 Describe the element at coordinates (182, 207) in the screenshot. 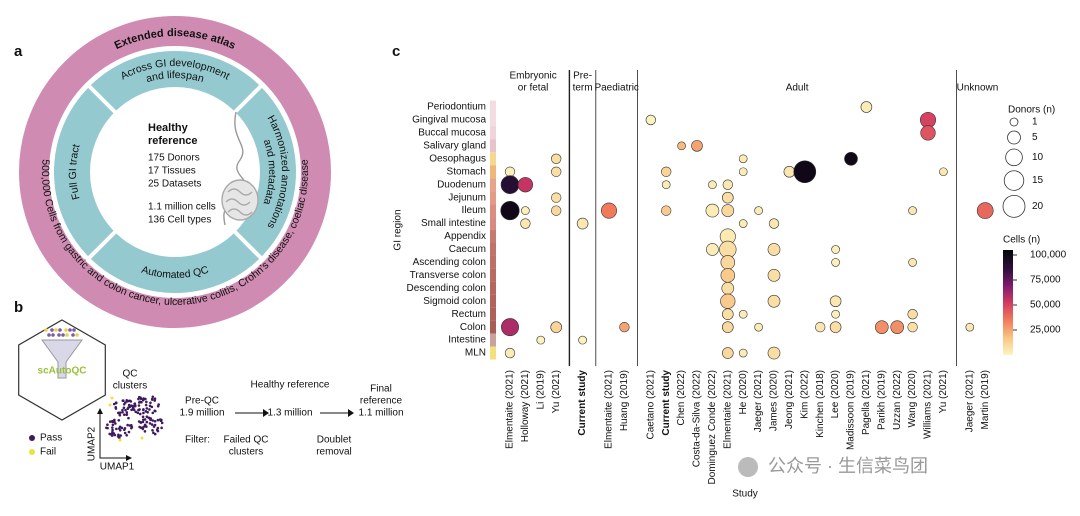

I see `center-line: 1.1 million cells` at that location.